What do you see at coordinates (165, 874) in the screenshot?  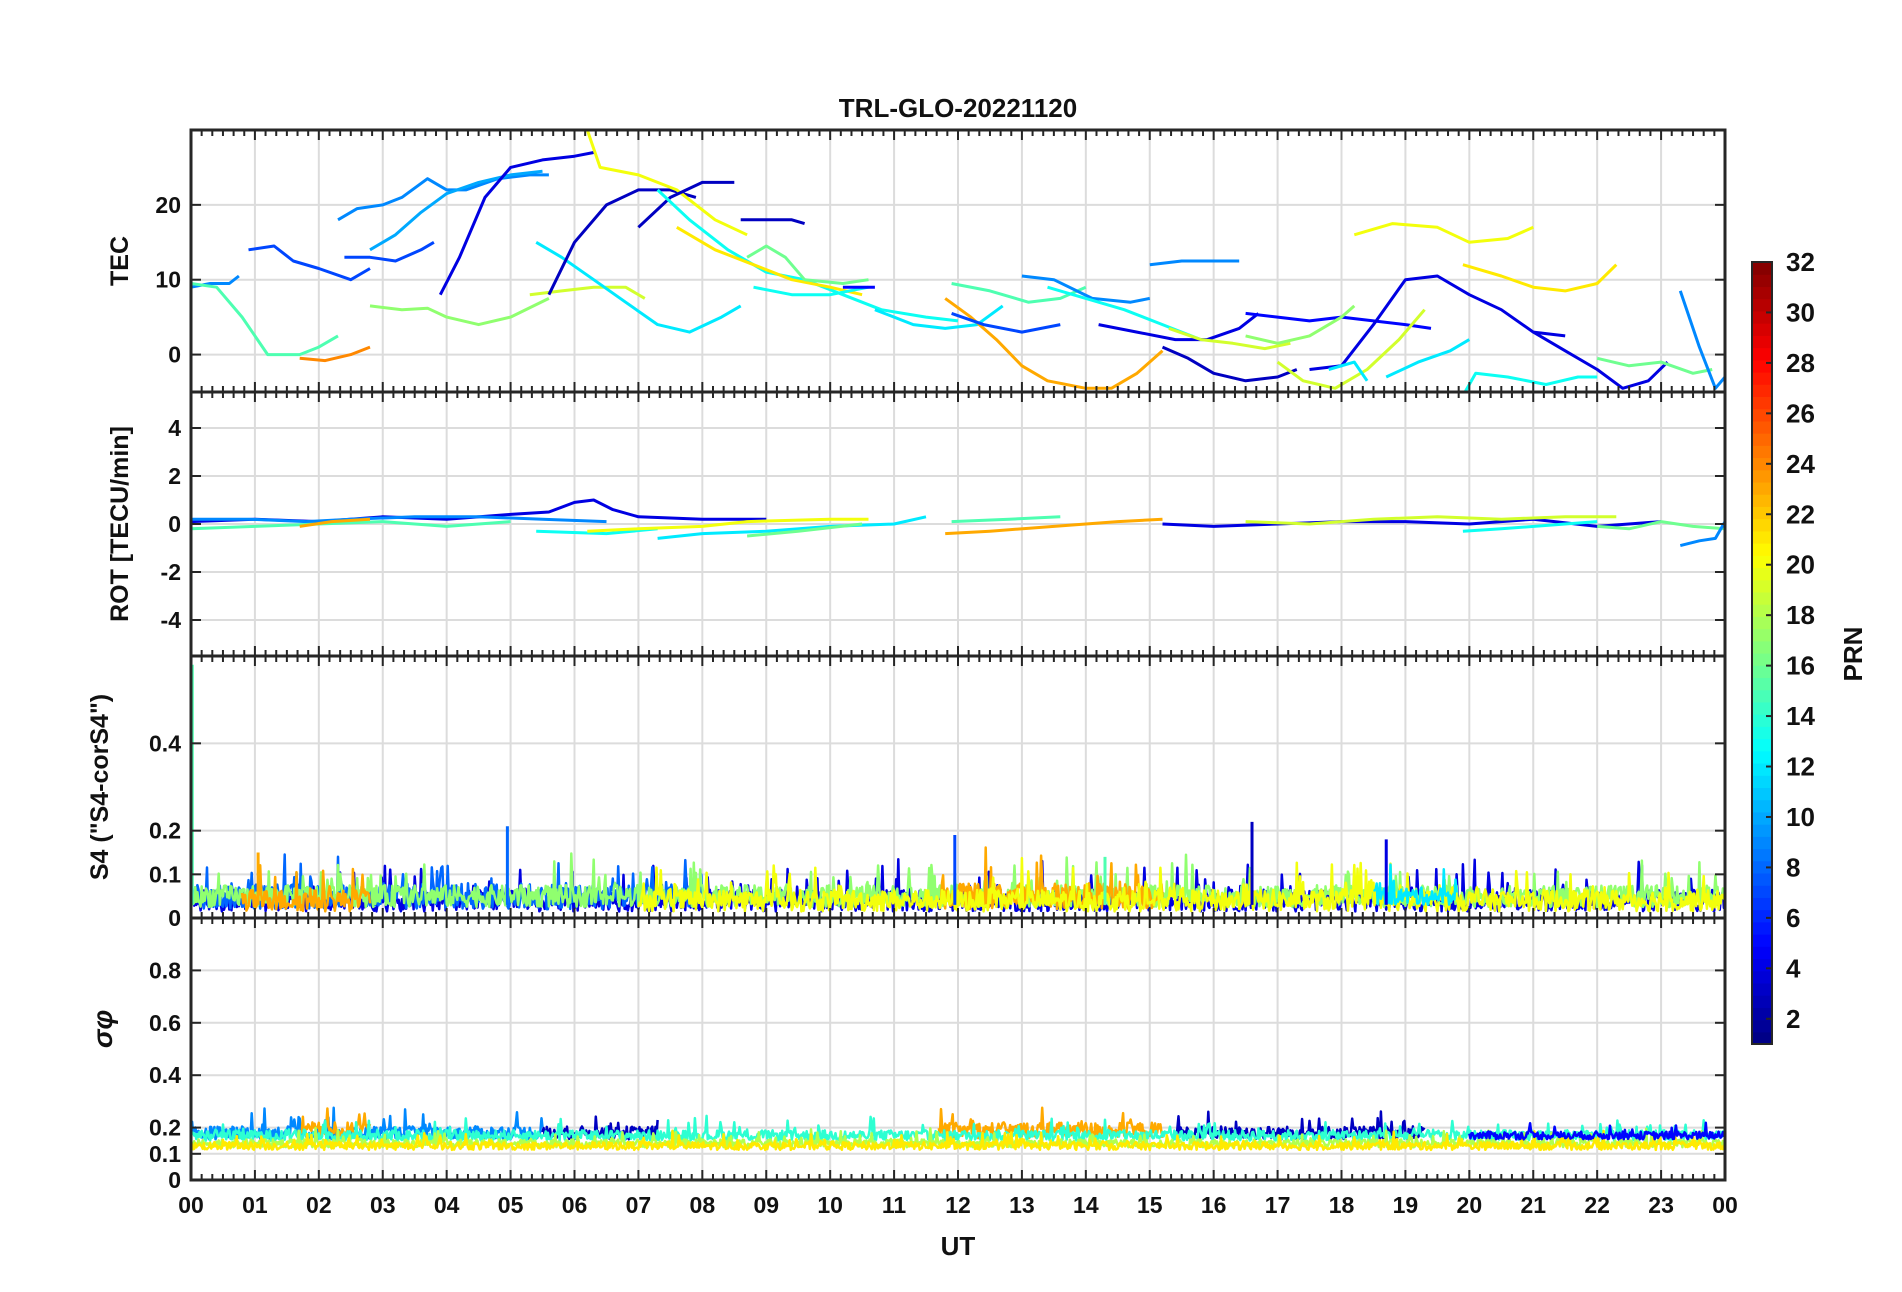 I see `s4-y-tick-label: 0.1` at bounding box center [165, 874].